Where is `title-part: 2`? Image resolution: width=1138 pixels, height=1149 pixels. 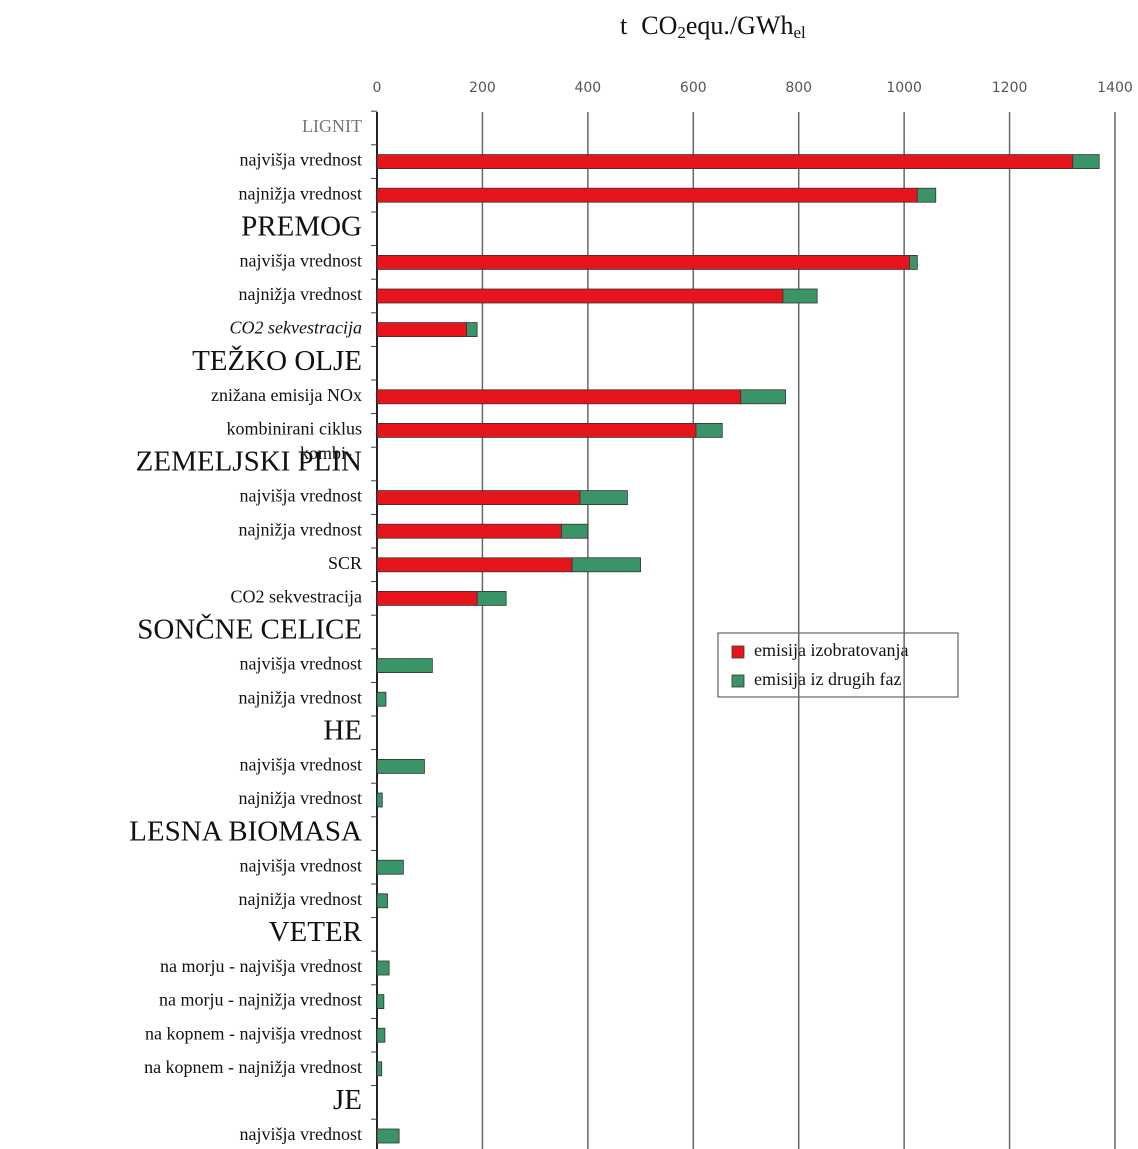 title-part: 2 is located at coordinates (681, 32).